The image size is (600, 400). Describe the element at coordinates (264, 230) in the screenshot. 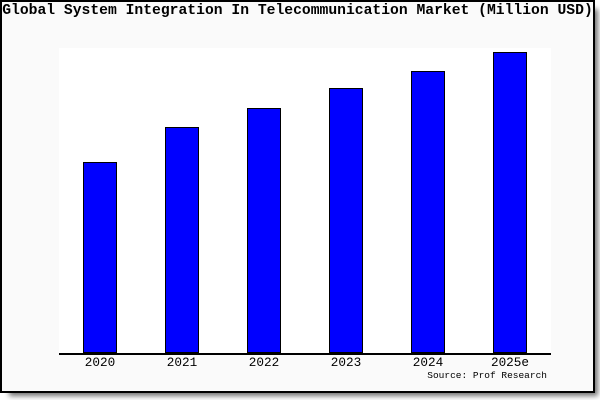

I see `bar-2022` at that location.